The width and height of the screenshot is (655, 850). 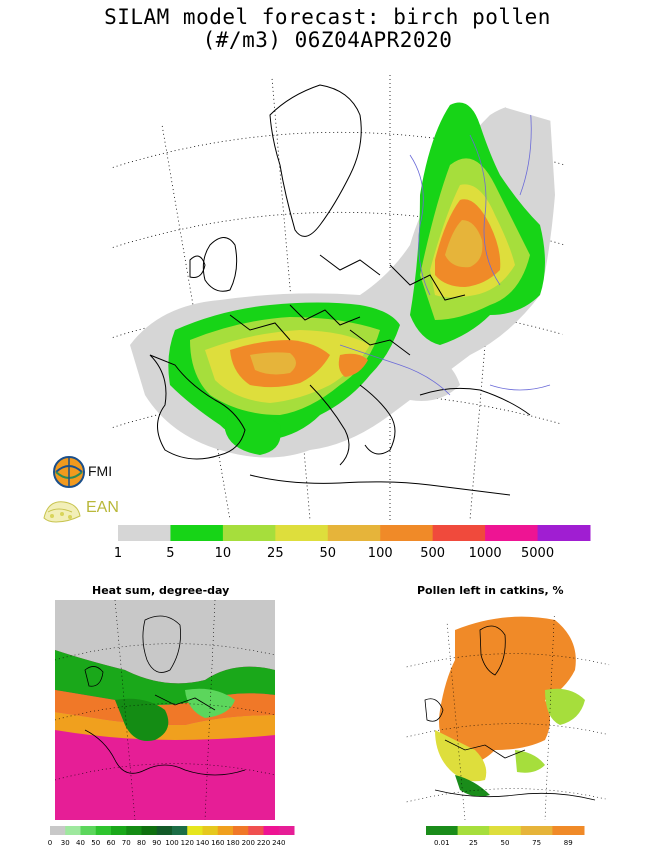 What do you see at coordinates (485, 553) in the screenshot?
I see `main-legend-tick-label: 1000` at bounding box center [485, 553].